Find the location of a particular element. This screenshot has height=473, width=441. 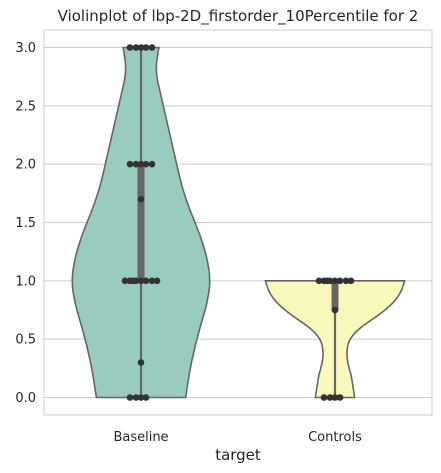

x-tick-label: Baseline is located at coordinates (140, 437).